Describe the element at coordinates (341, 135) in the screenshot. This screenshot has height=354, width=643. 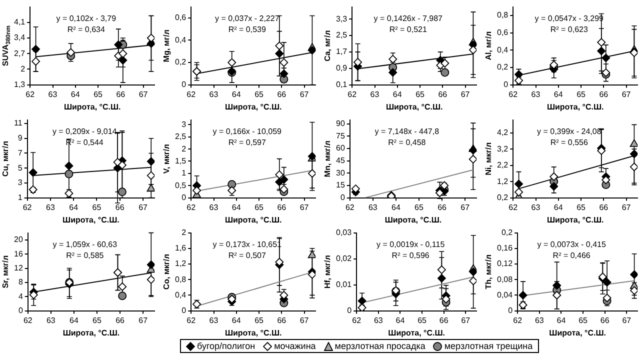
I see `y-tick-label: 75` at that location.